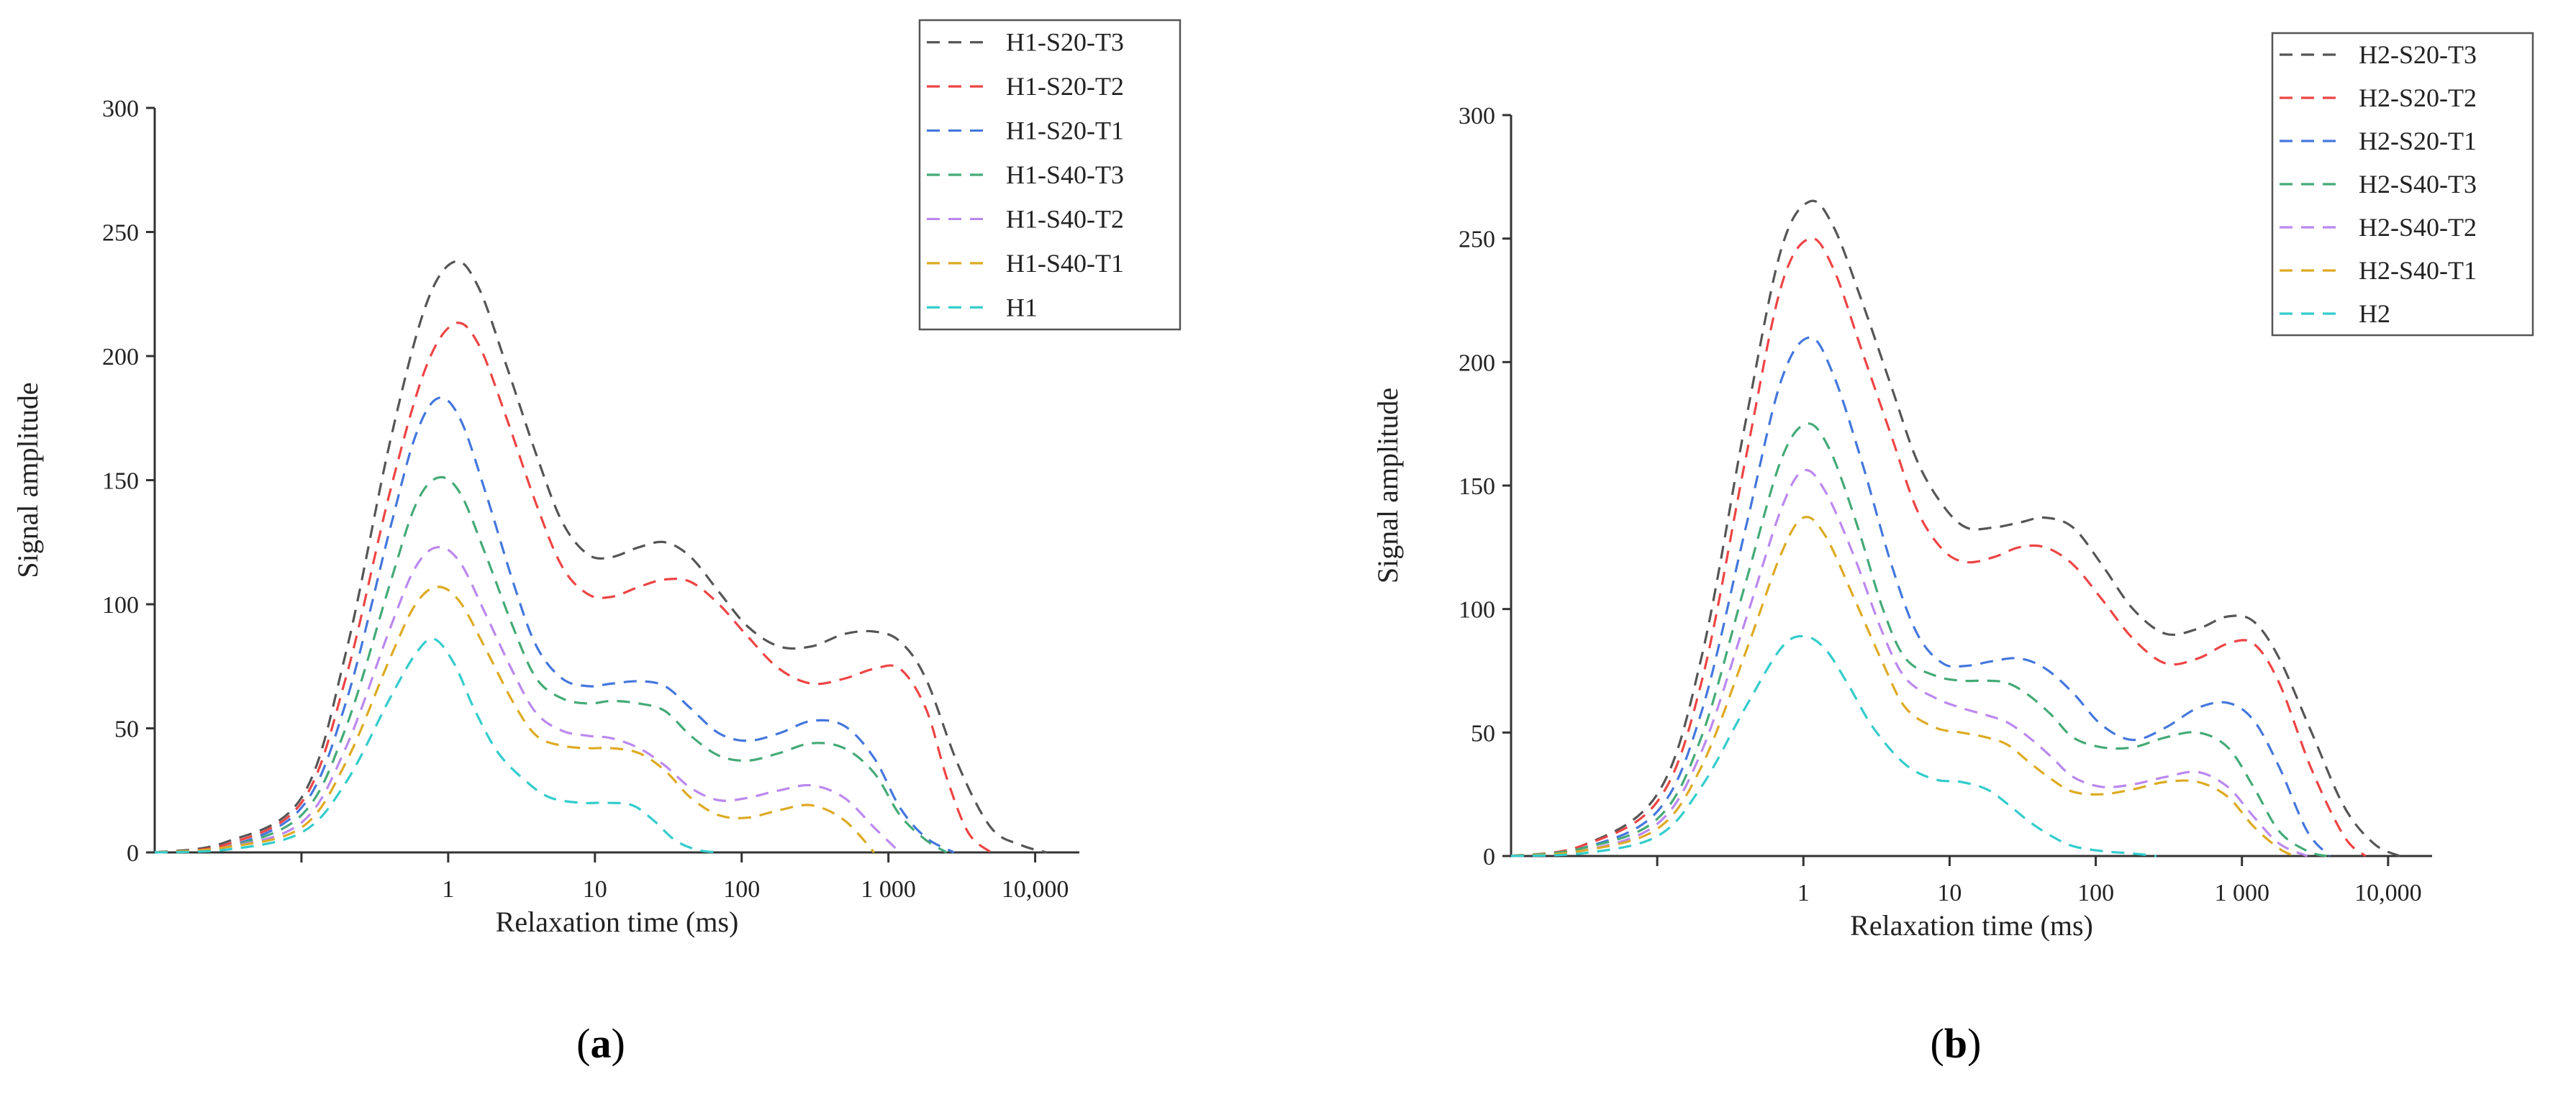 Image resolution: width=2576 pixels, height=1097 pixels. What do you see at coordinates (1833, 745) in the screenshot?
I see `series-line-h2` at bounding box center [1833, 745].